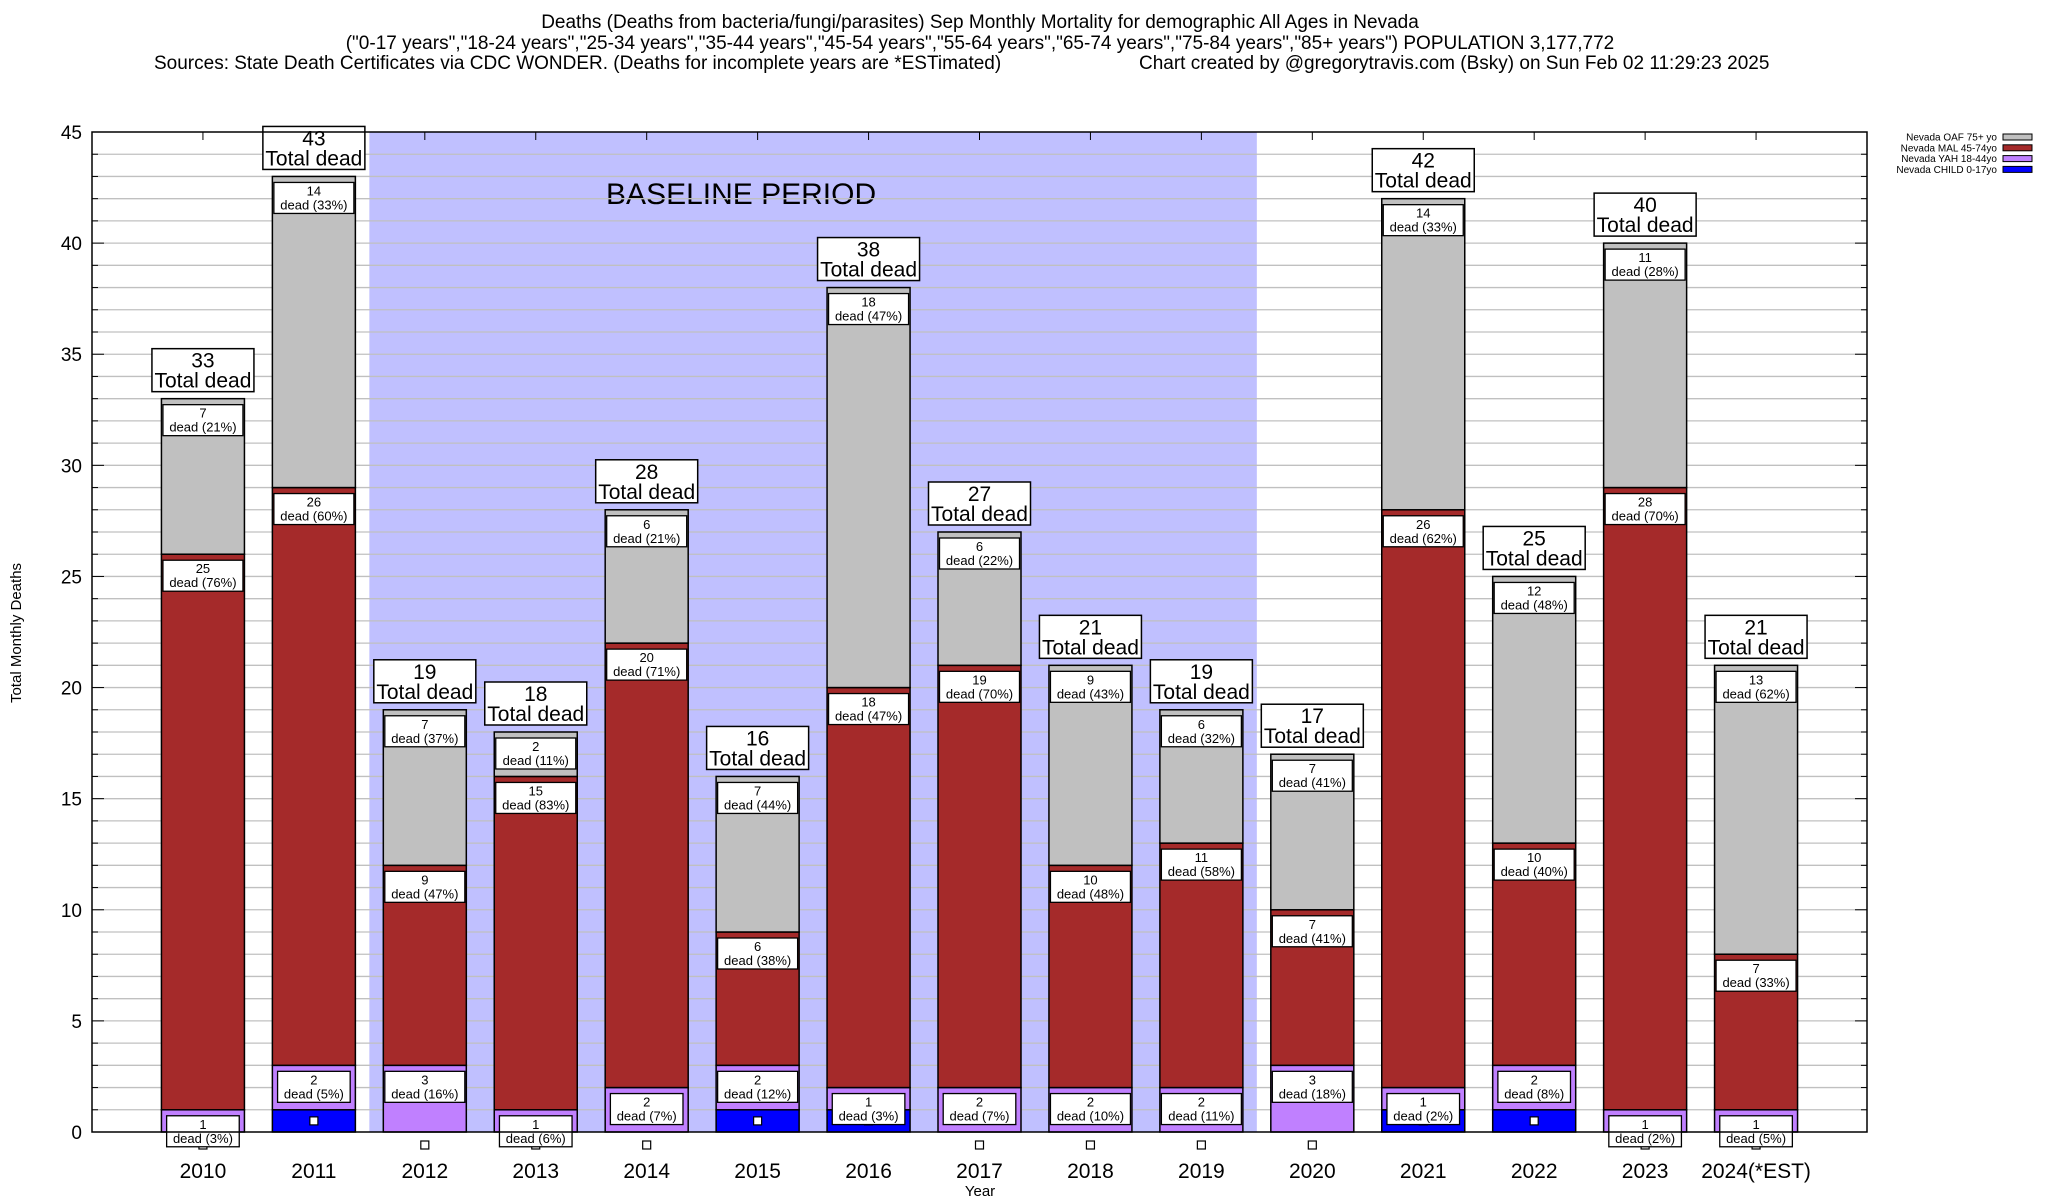 The image size is (2048, 1200). What do you see at coordinates (1201, 871) in the screenshot?
I see `segment-label-percent: dead (58%)` at bounding box center [1201, 871].